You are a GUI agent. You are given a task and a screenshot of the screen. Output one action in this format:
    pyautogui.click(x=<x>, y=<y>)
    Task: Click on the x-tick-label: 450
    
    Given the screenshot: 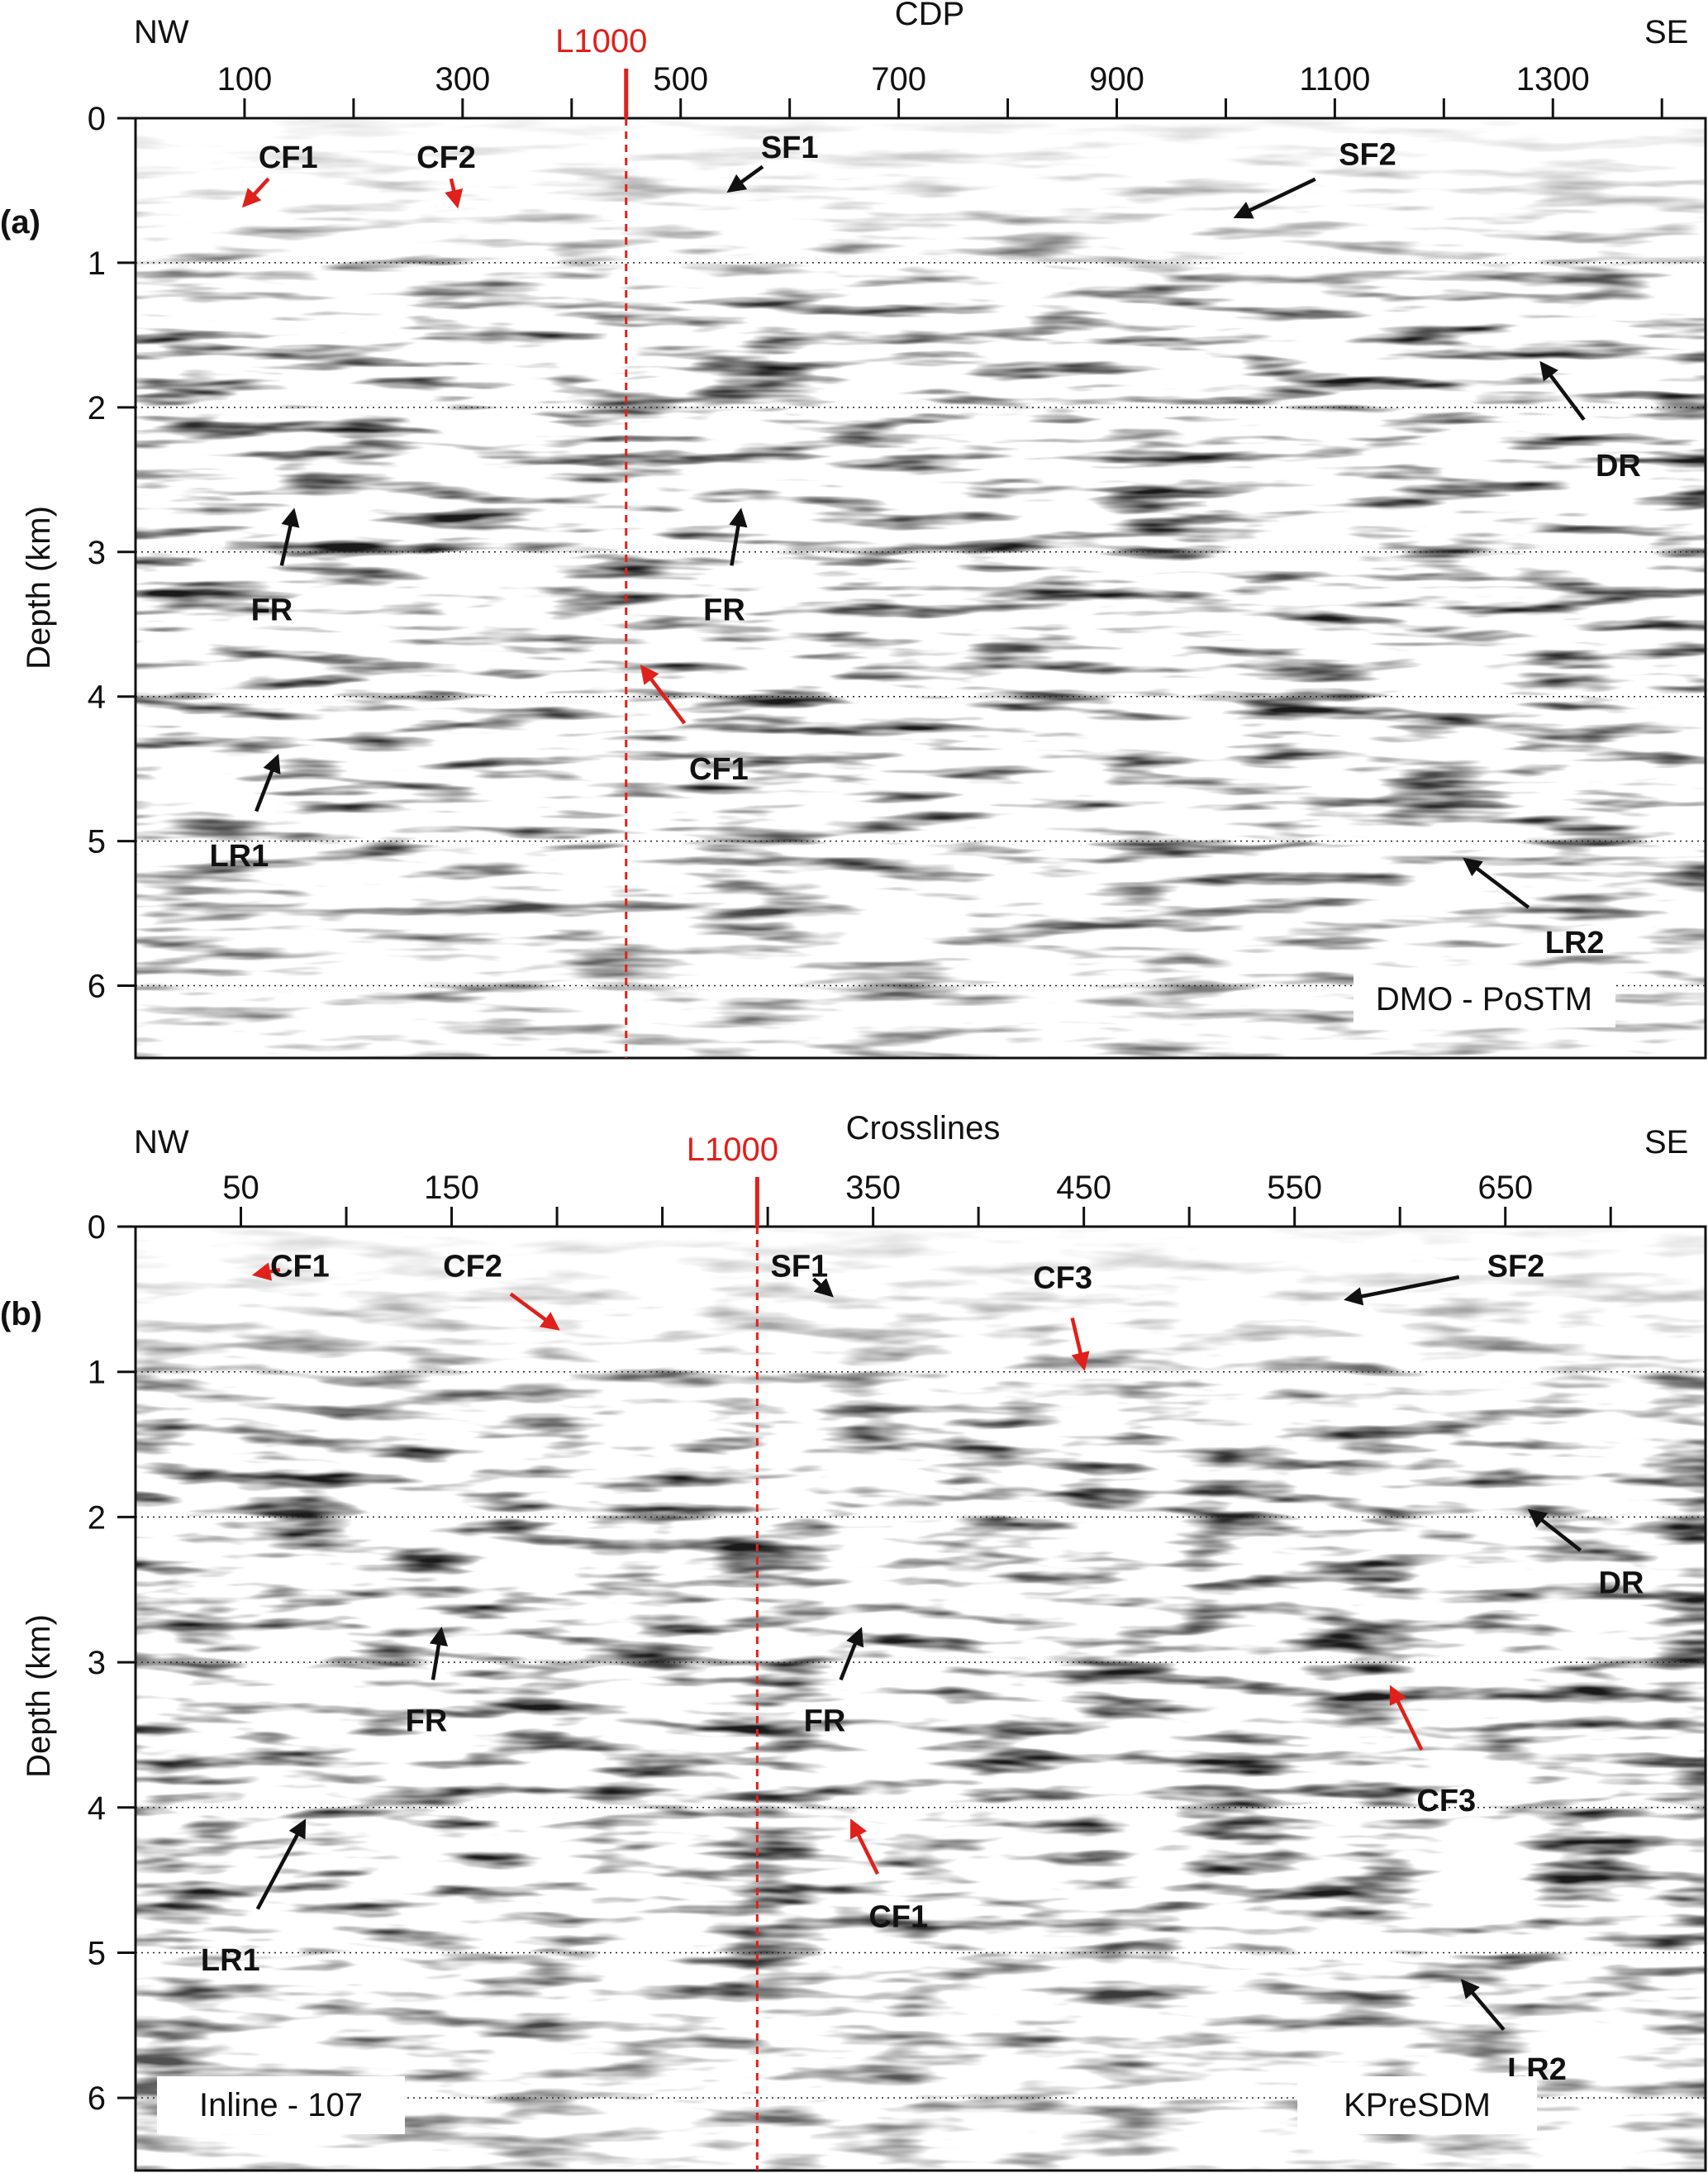 What is the action you would take?
    pyautogui.click(x=1083, y=1188)
    